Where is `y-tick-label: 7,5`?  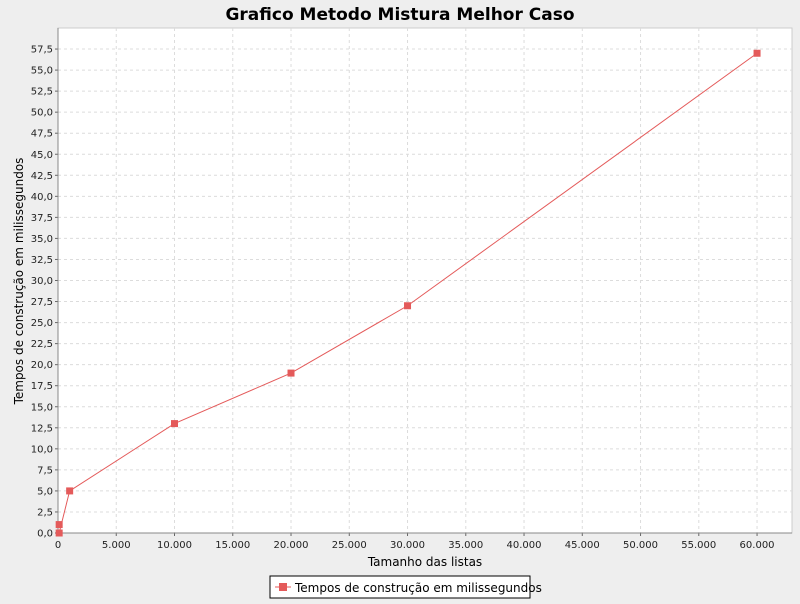
y-tick-label: 7,5 is located at coordinates (45, 470).